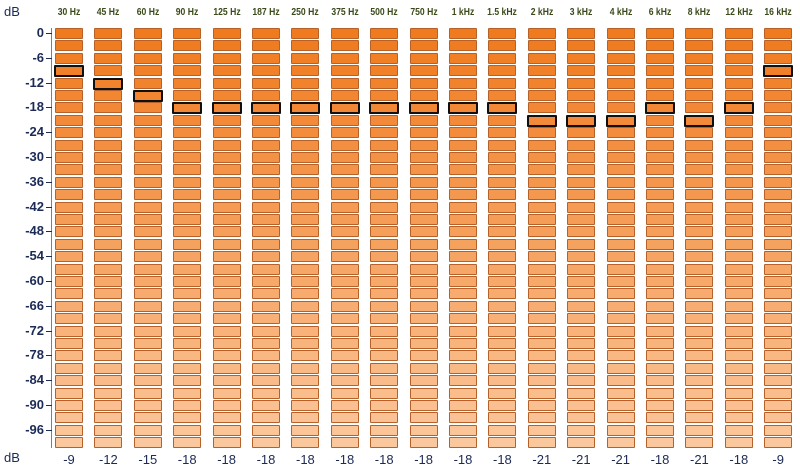 This screenshot has height=475, width=800. Describe the element at coordinates (305, 12) in the screenshot. I see `band-frequency-label: 250 Hz` at that location.